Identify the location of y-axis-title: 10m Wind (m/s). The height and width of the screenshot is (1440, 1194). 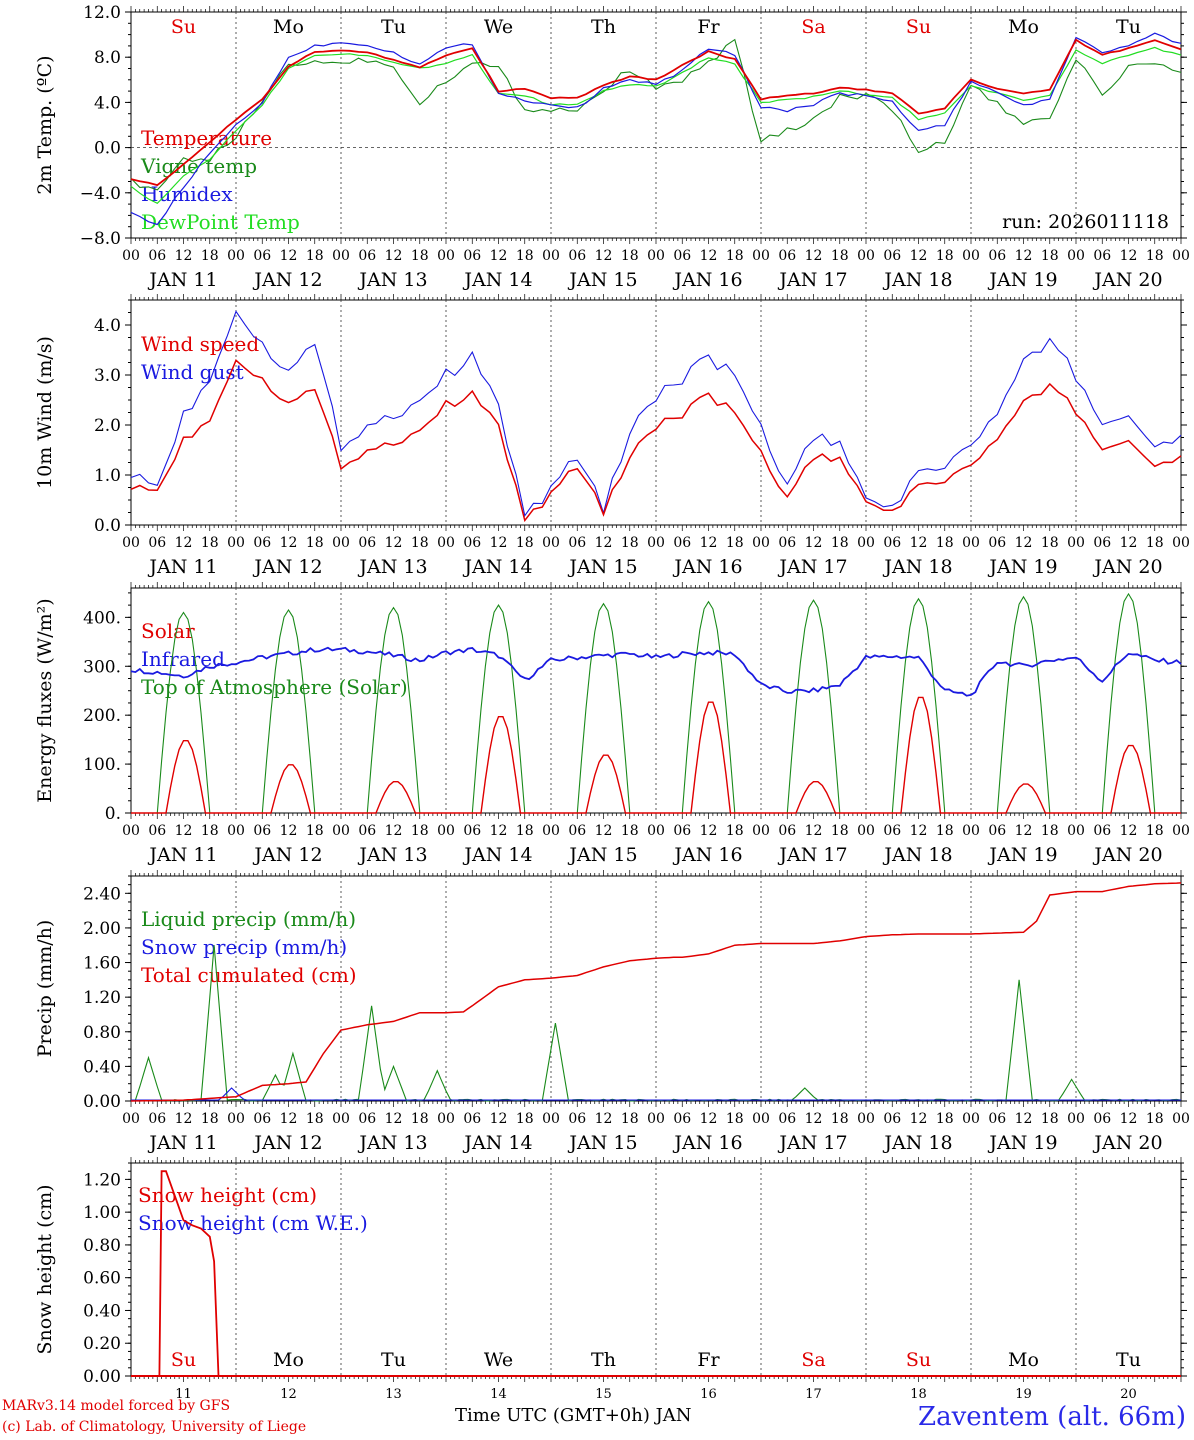
(45, 412).